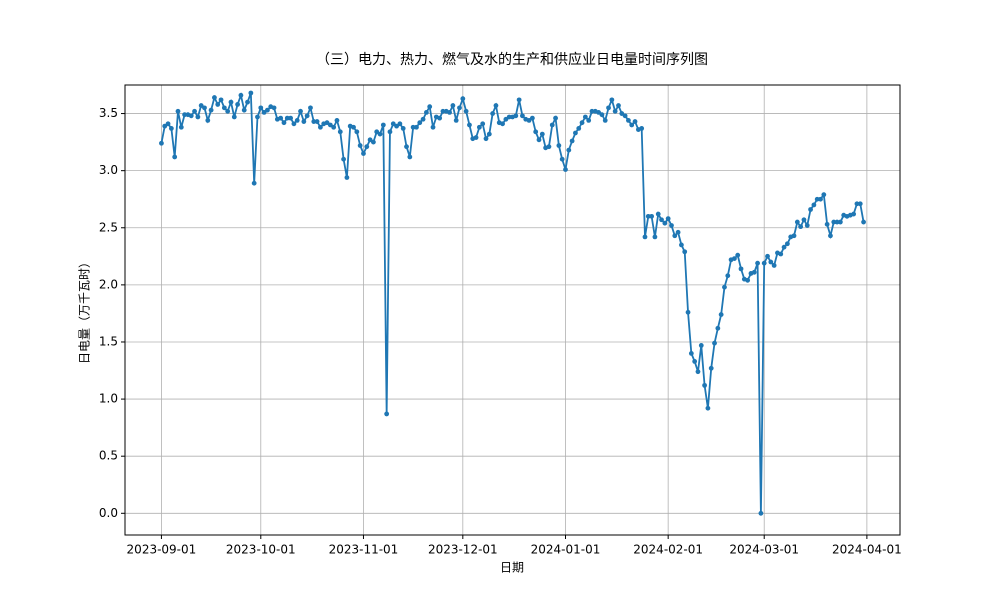 The width and height of the screenshot is (1000, 600). I want to click on chart-title: （三）电力、热力、燃气及水的生产和供应业日电量时间序列图, so click(512, 59).